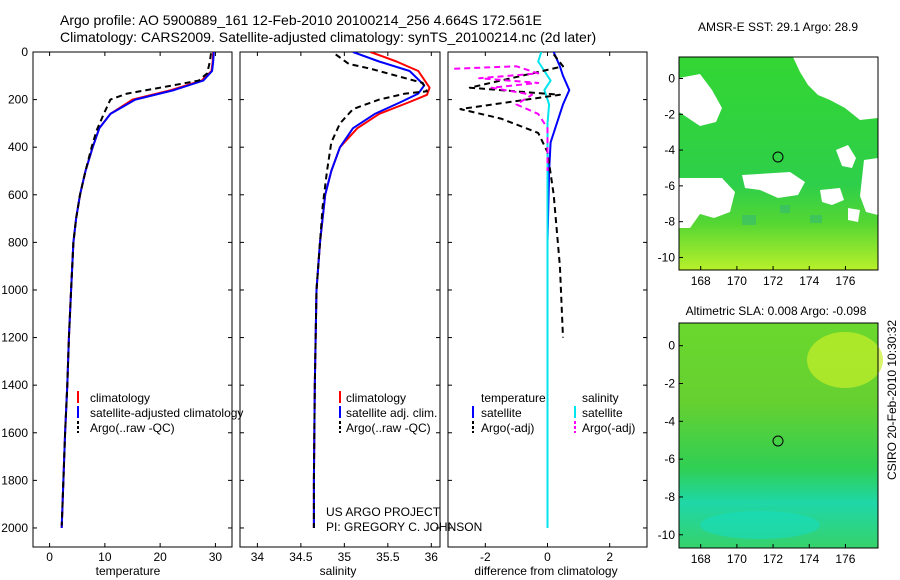  What do you see at coordinates (258, 557) in the screenshot?
I see `x-tick-label: 34` at bounding box center [258, 557].